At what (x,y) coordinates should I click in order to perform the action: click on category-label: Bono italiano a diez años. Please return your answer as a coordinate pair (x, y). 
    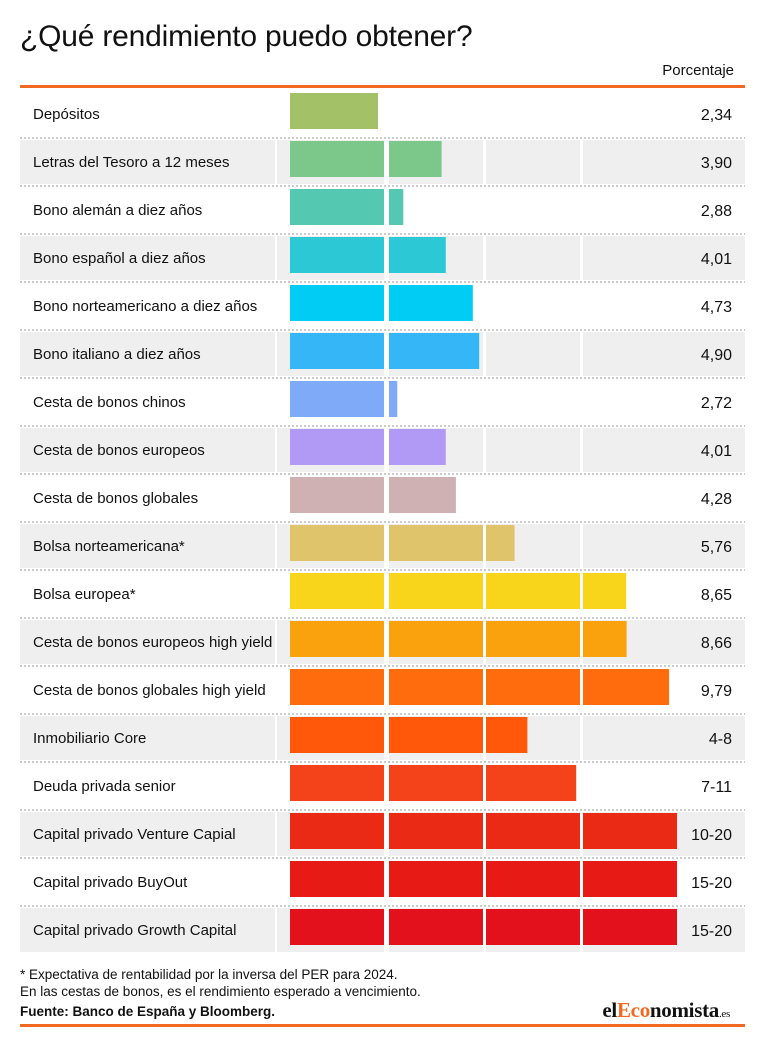
    Looking at the image, I should click on (117, 354).